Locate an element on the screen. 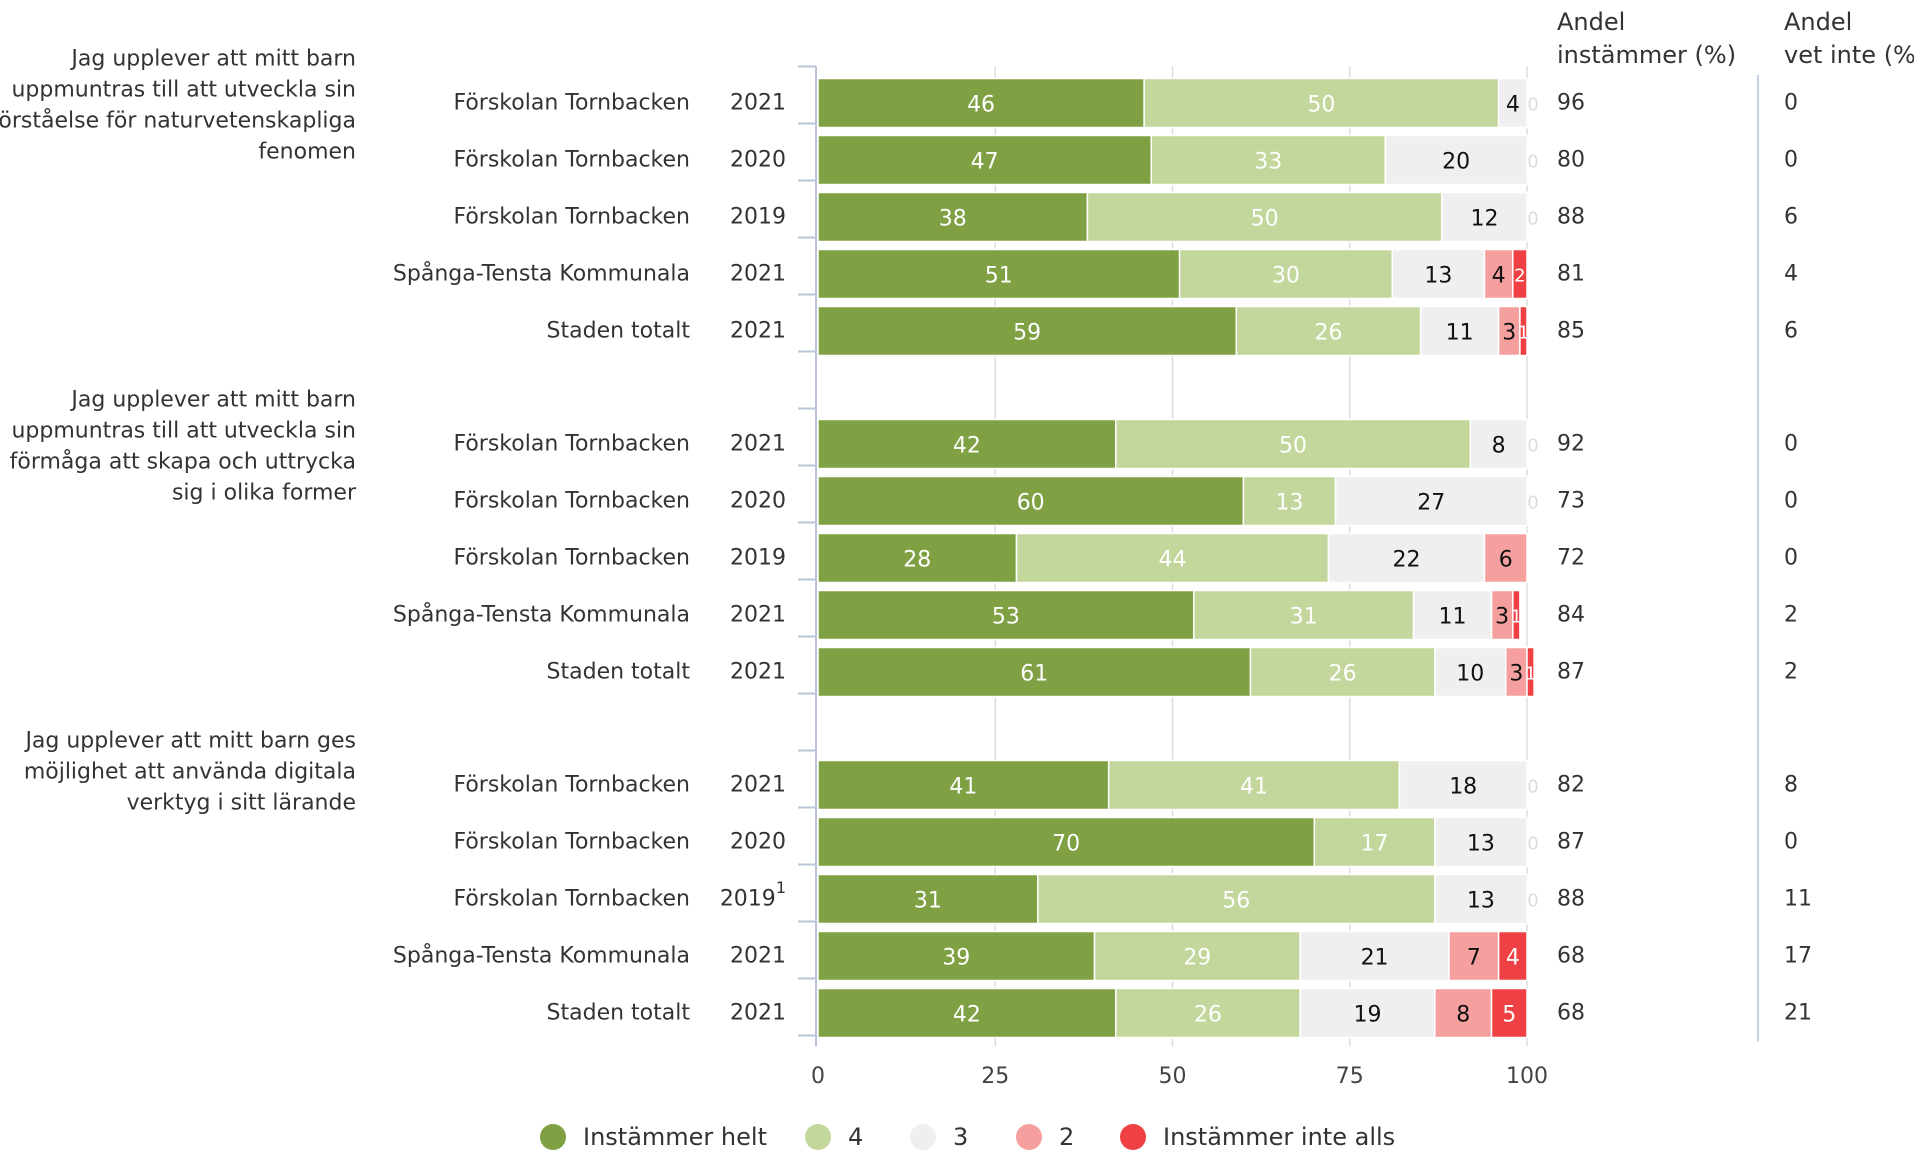 The height and width of the screenshot is (1150, 1914). bar-value-label: 56 is located at coordinates (1236, 901).